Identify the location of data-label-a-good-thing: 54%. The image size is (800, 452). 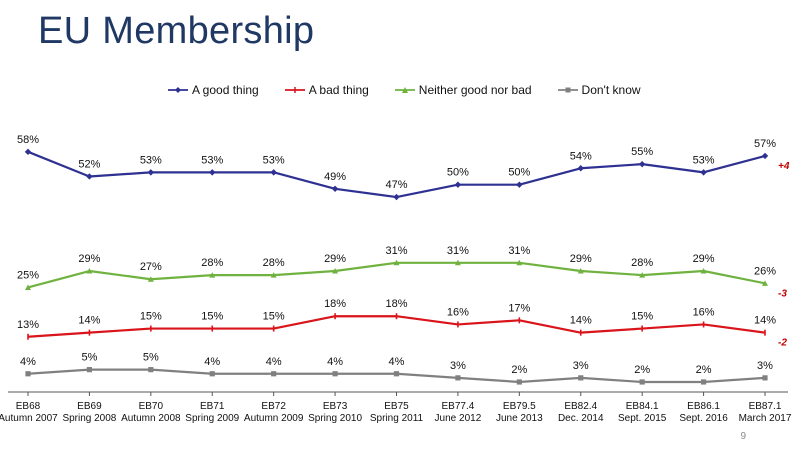
(581, 156).